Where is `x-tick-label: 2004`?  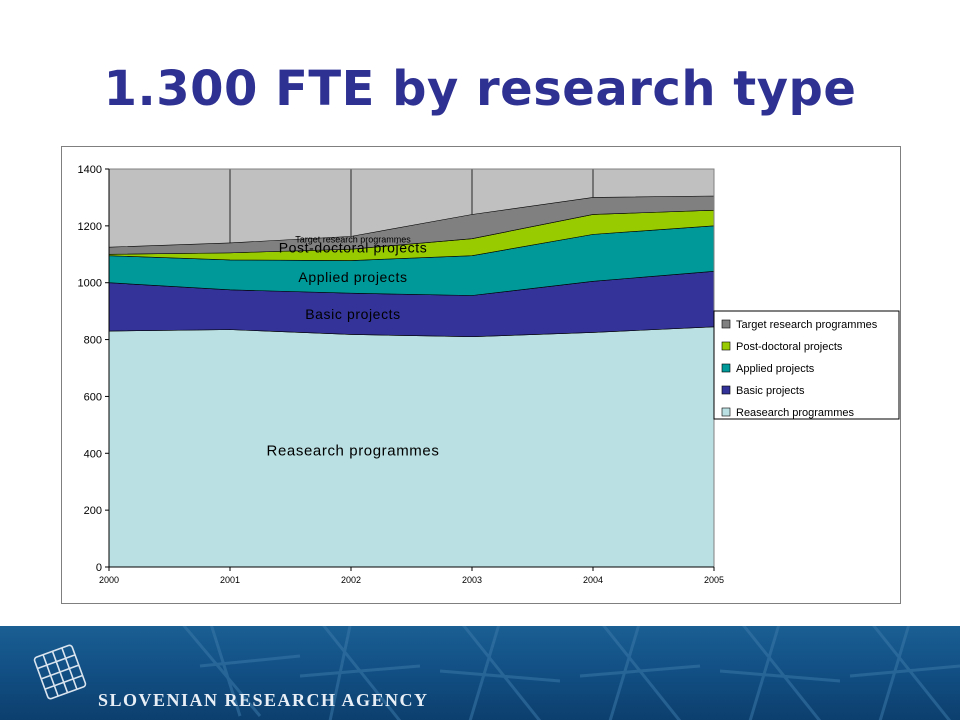 x-tick-label: 2004 is located at coordinates (593, 580).